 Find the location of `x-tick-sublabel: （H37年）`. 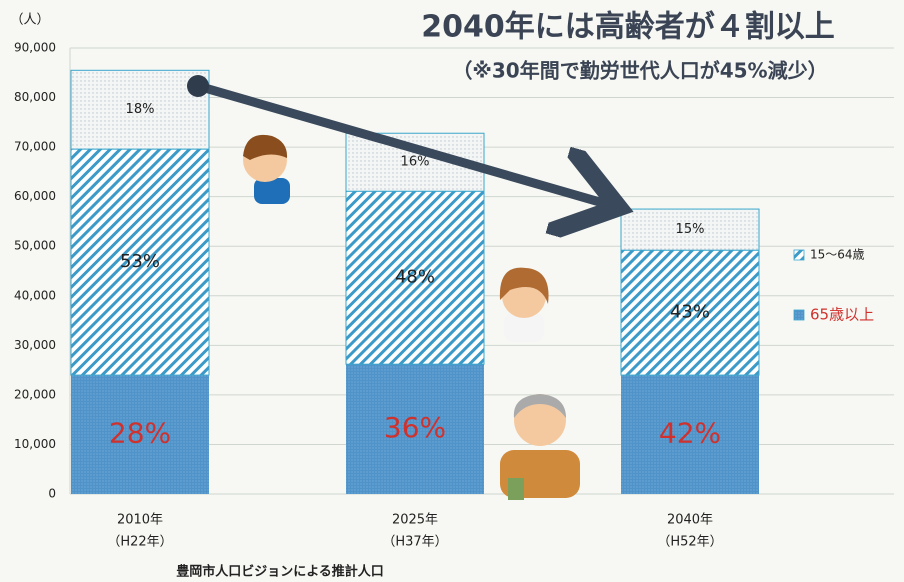

x-tick-sublabel: （H37年） is located at coordinates (414, 542).